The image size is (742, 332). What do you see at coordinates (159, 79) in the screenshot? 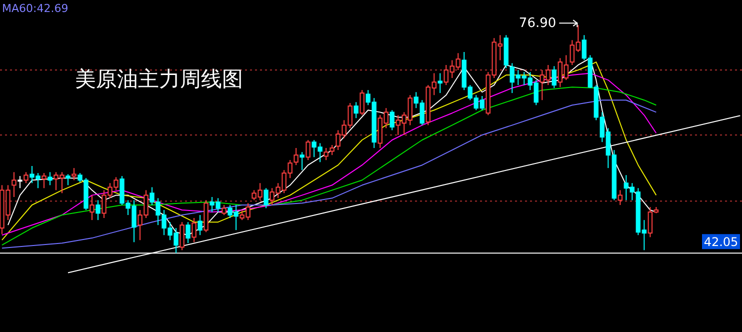
I see `text: 美原油主力周线图` at bounding box center [159, 79].